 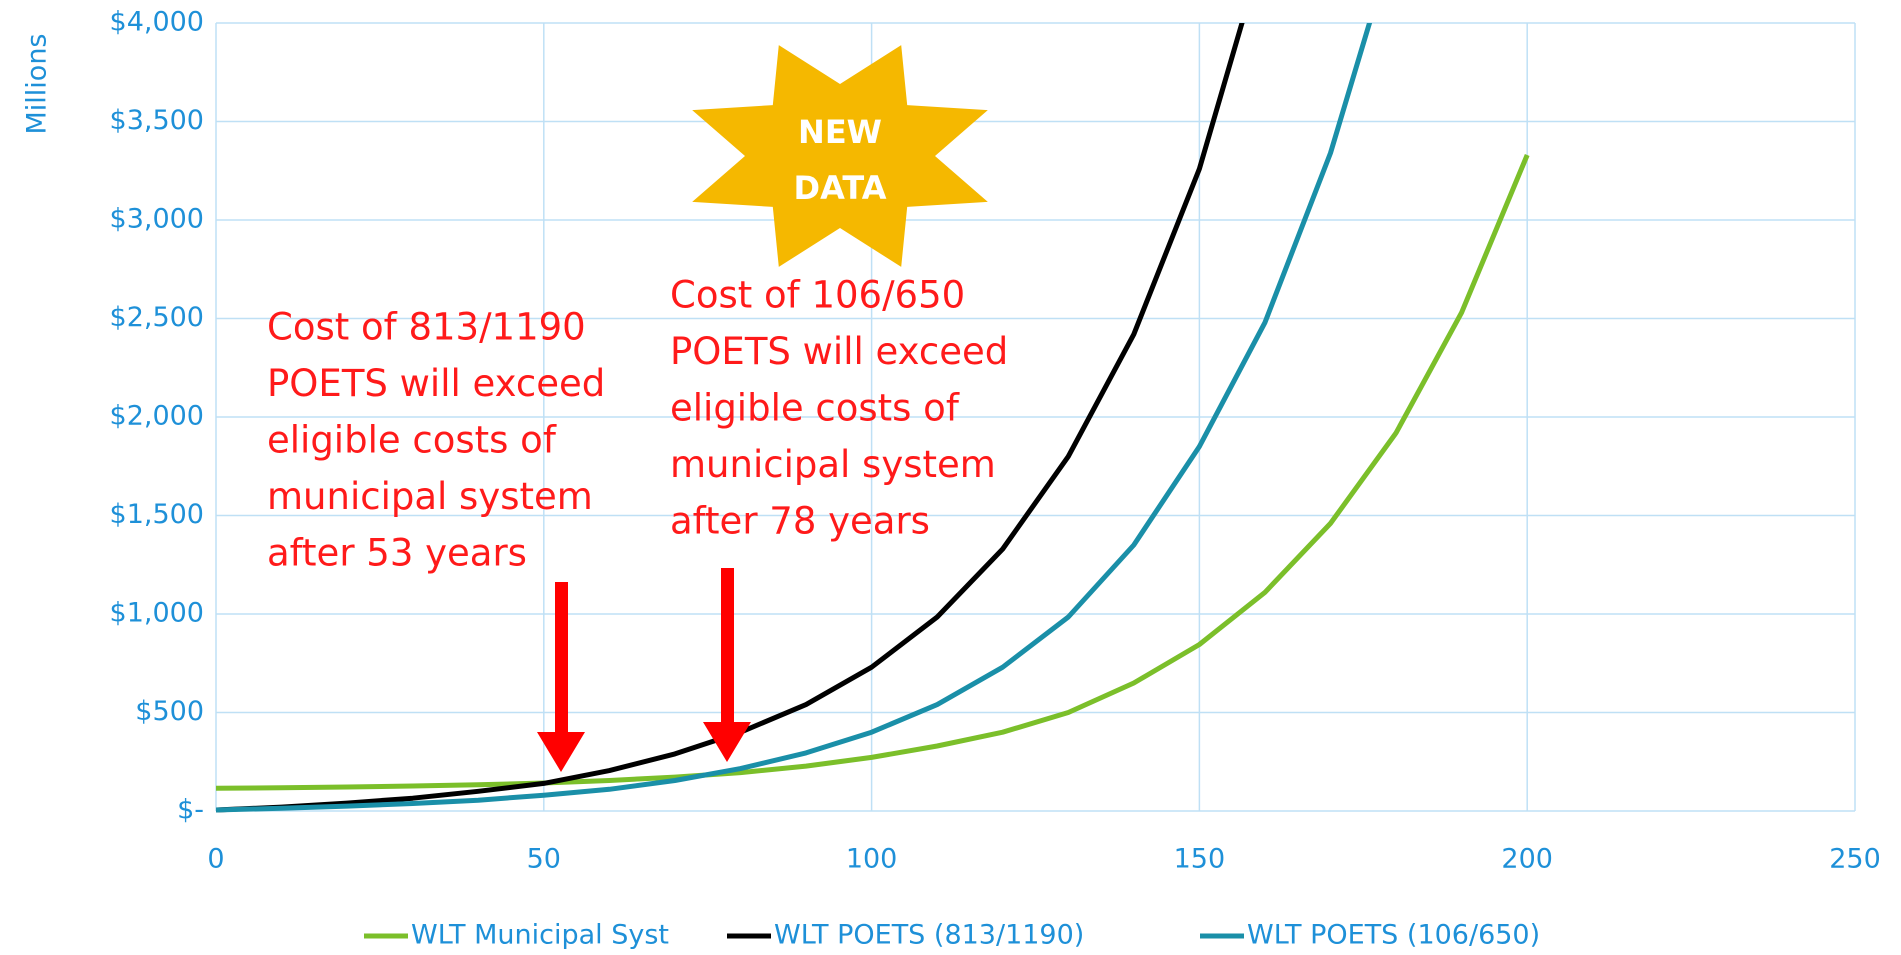 What do you see at coordinates (157, 120) in the screenshot?
I see `y-tick-label: $3,500` at bounding box center [157, 120].